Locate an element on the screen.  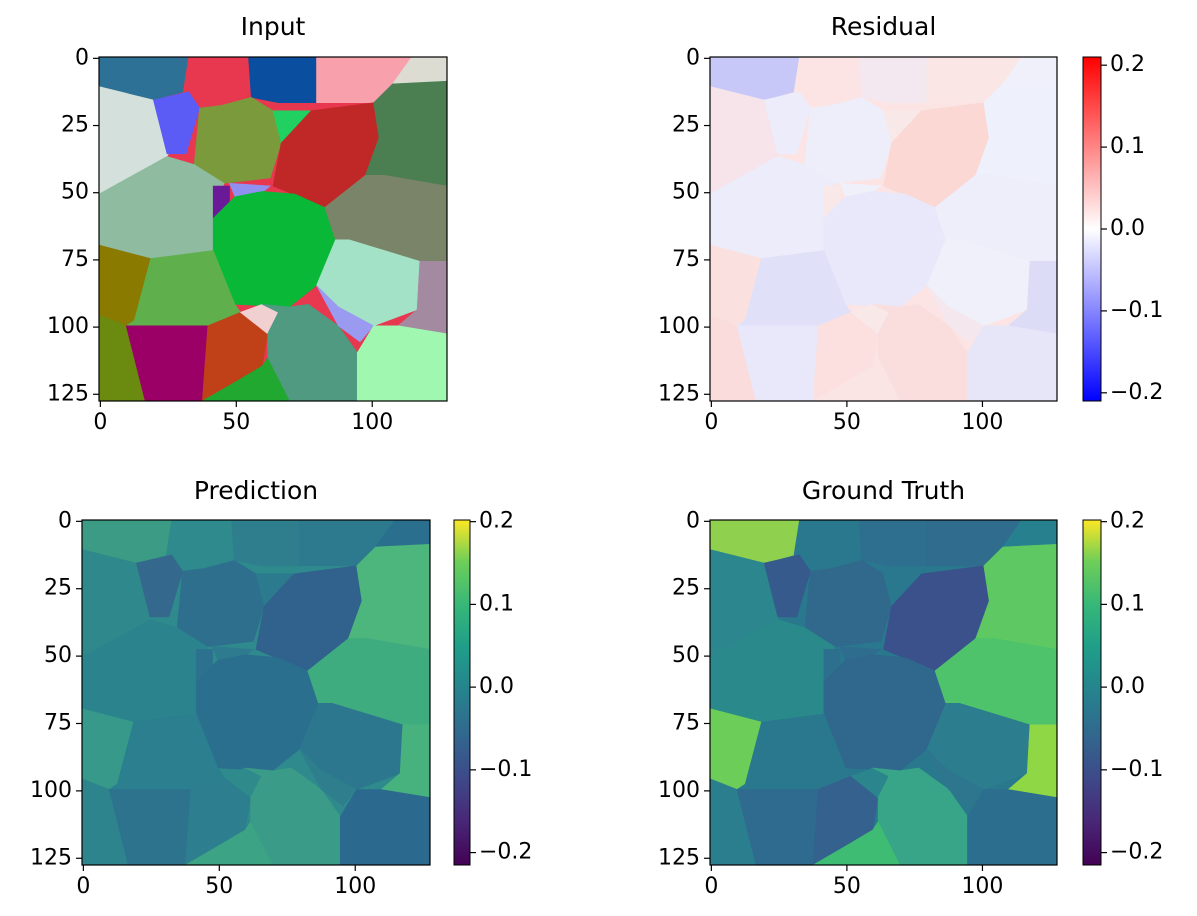
panel-title: Prediction is located at coordinates (256, 490).